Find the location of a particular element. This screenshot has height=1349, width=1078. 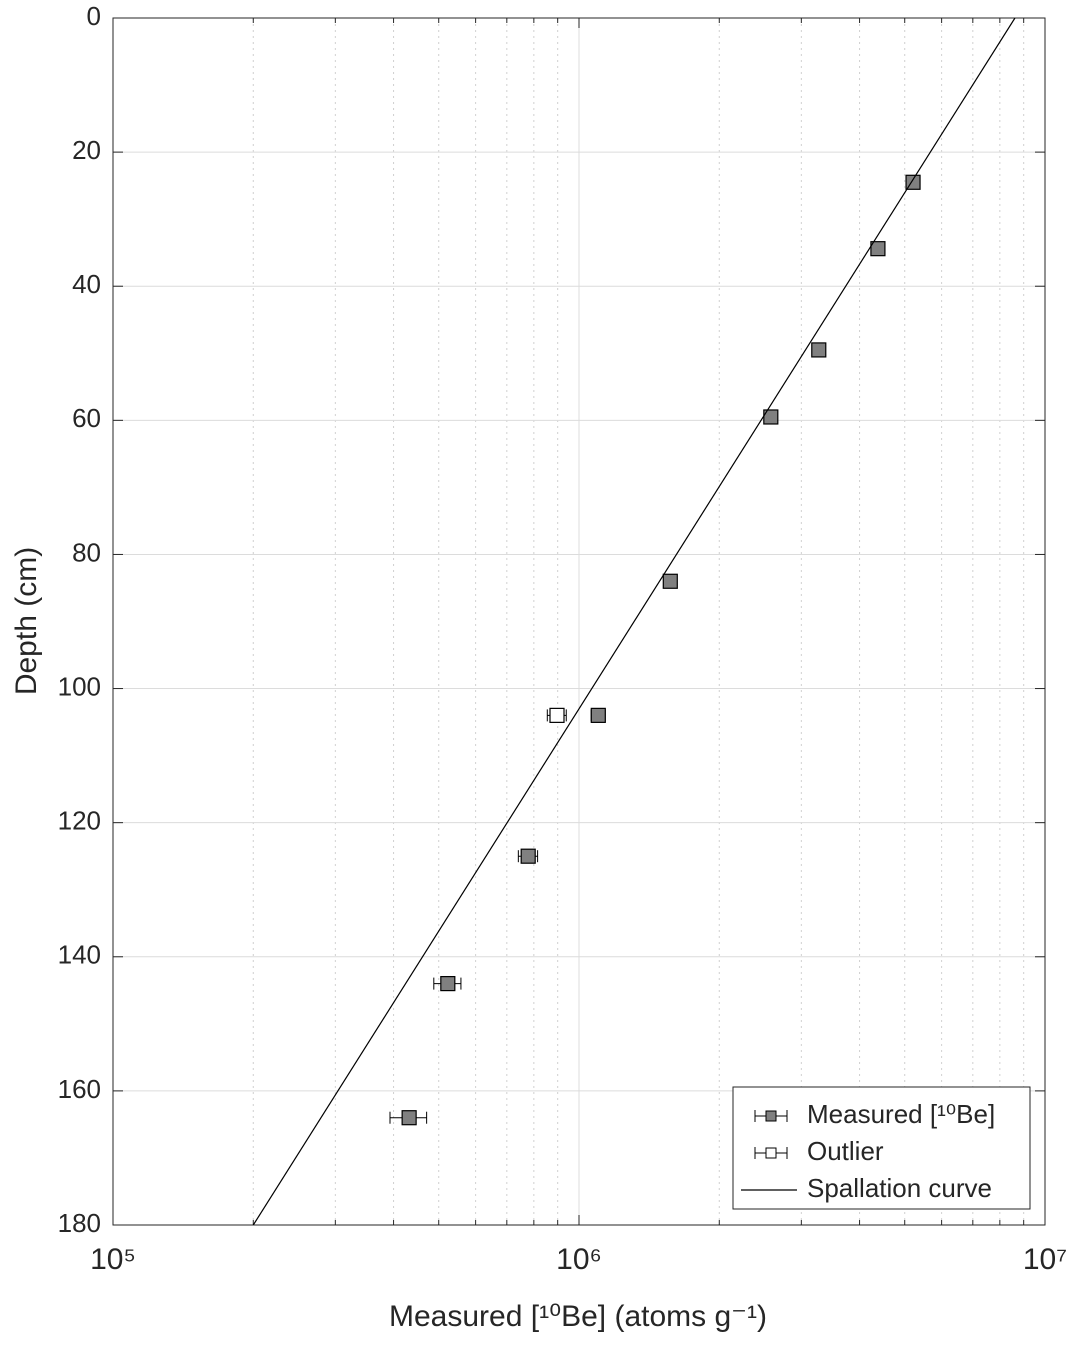

legend-label: Outlier is located at coordinates (845, 1151).